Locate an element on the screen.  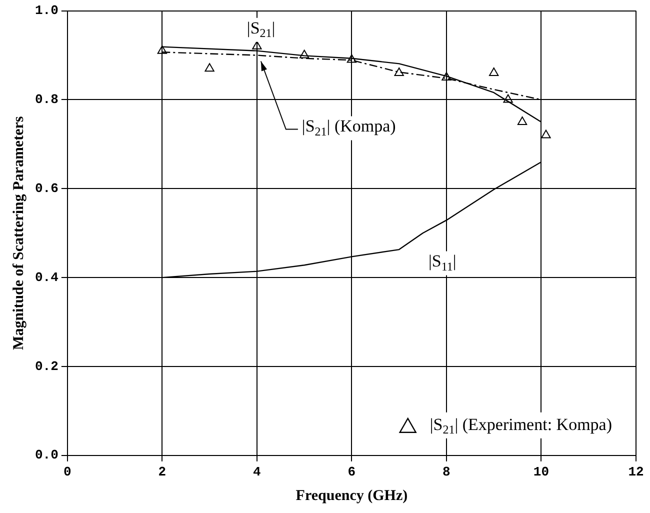
x-tick-label: 0 is located at coordinates (68, 472).